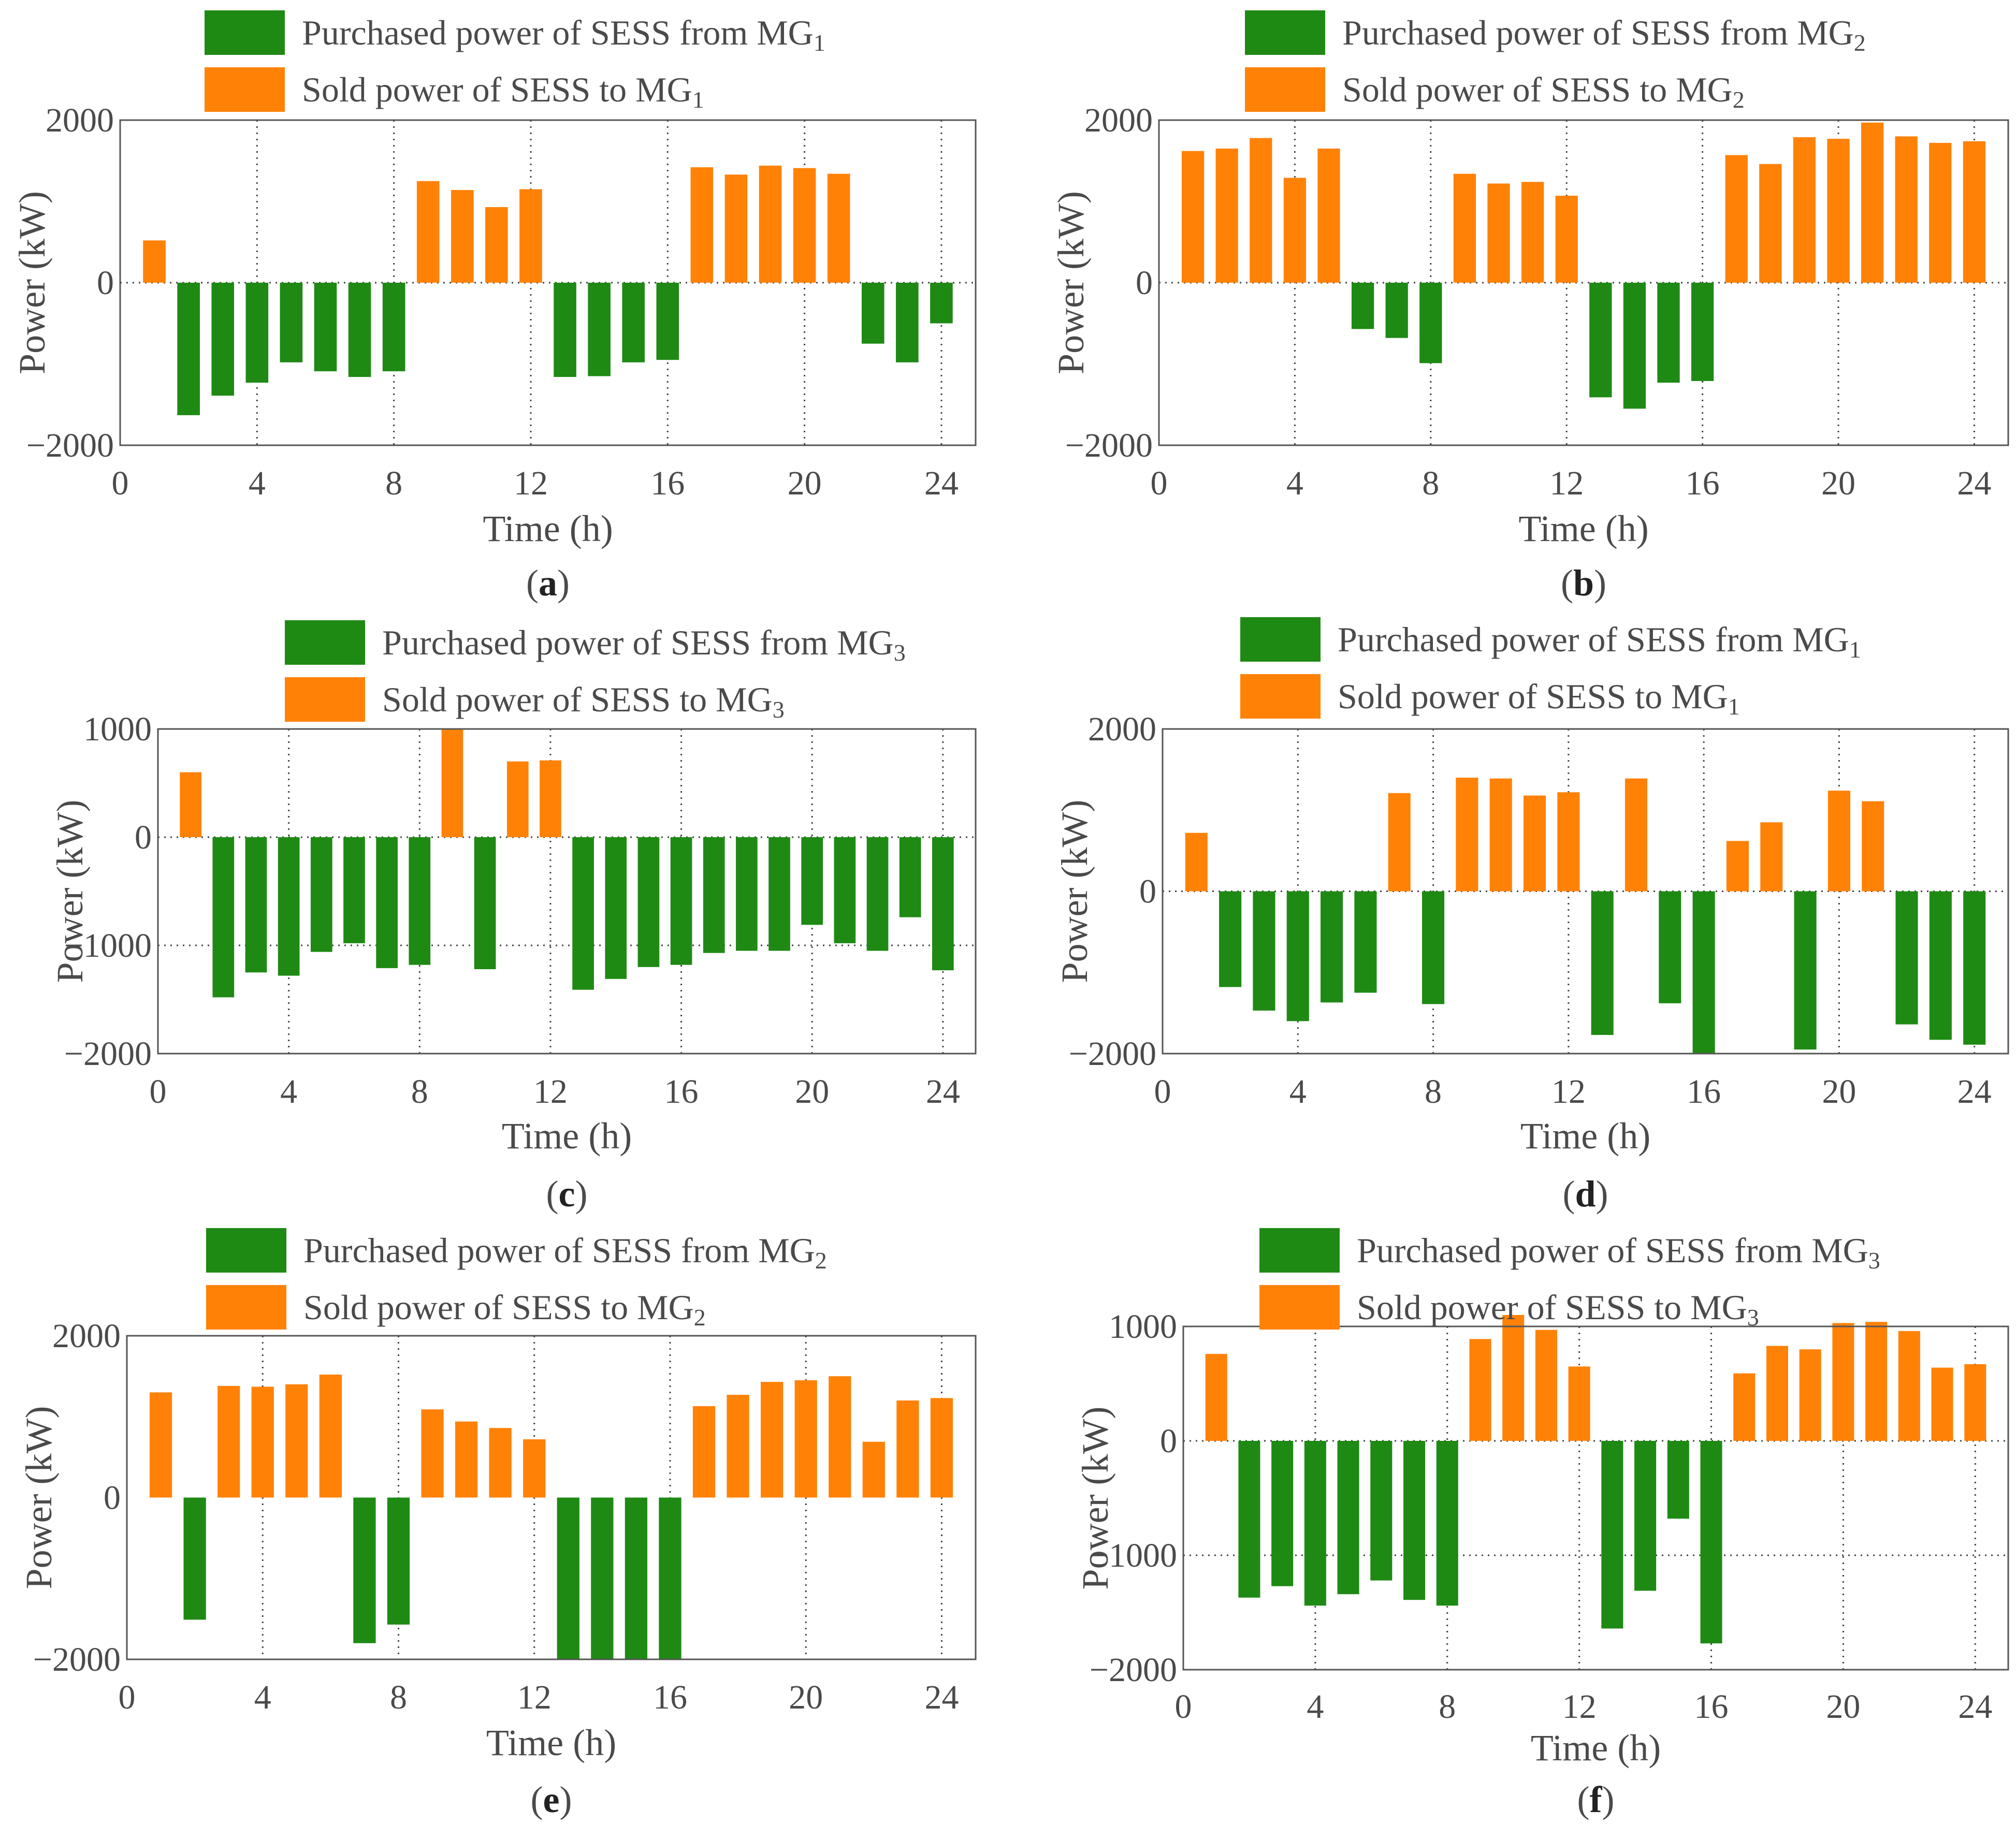  What do you see at coordinates (1974, 212) in the screenshot?
I see `bar-sold-h24` at bounding box center [1974, 212].